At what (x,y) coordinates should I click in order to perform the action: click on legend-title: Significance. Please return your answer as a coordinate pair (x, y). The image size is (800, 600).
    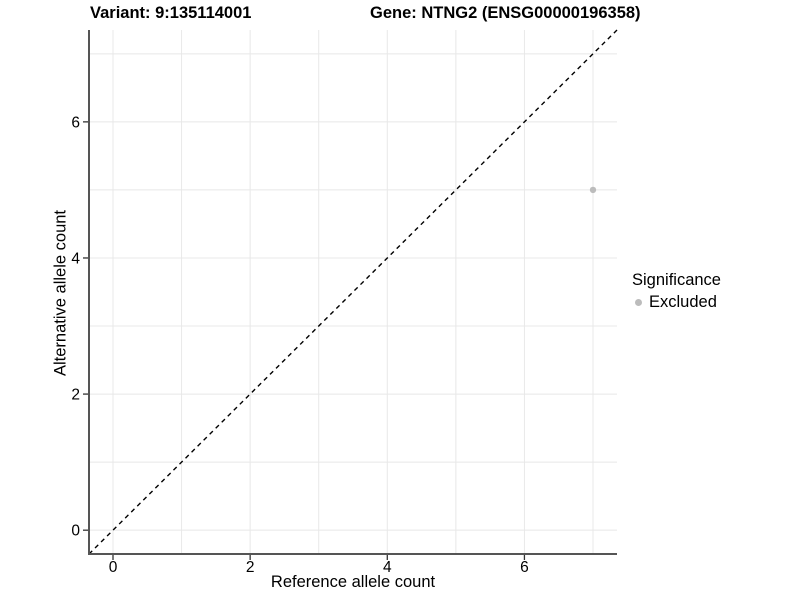
    Looking at the image, I should click on (676, 280).